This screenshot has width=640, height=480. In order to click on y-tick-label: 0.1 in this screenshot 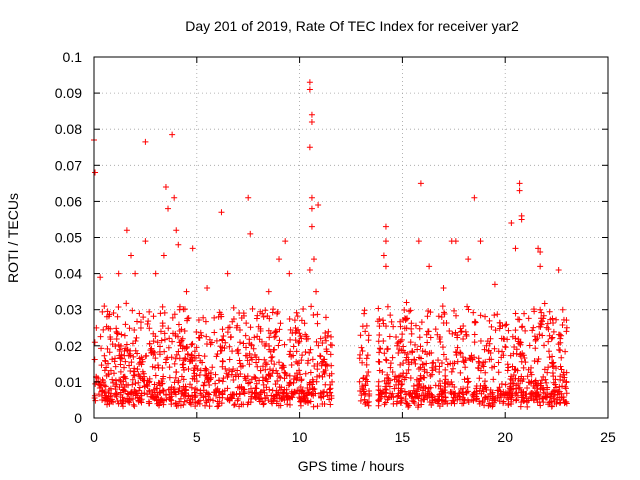, I will do `click(73, 57)`.